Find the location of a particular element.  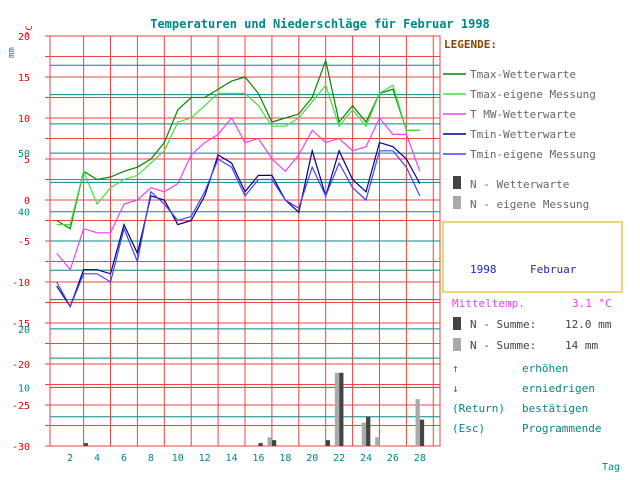

legend-label: Tmin-eigene Messung is located at coordinates (533, 154).